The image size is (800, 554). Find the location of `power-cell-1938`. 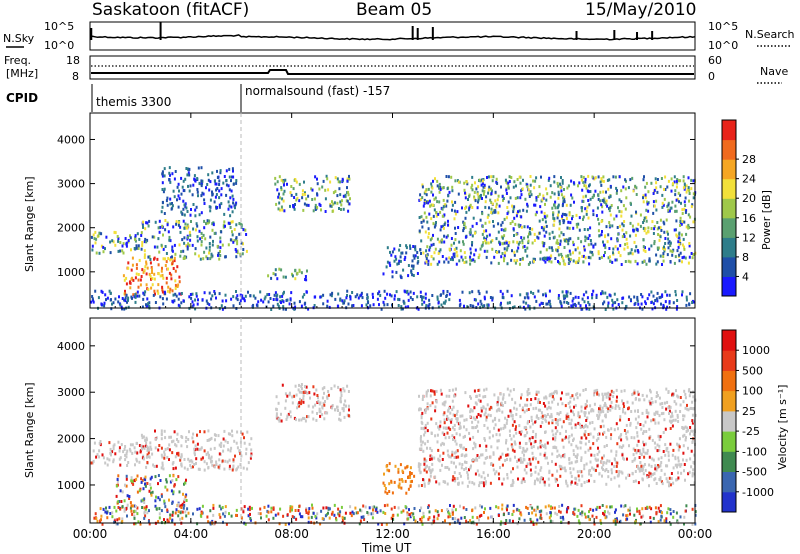

power-cell-1938 is located at coordinates (421, 222).